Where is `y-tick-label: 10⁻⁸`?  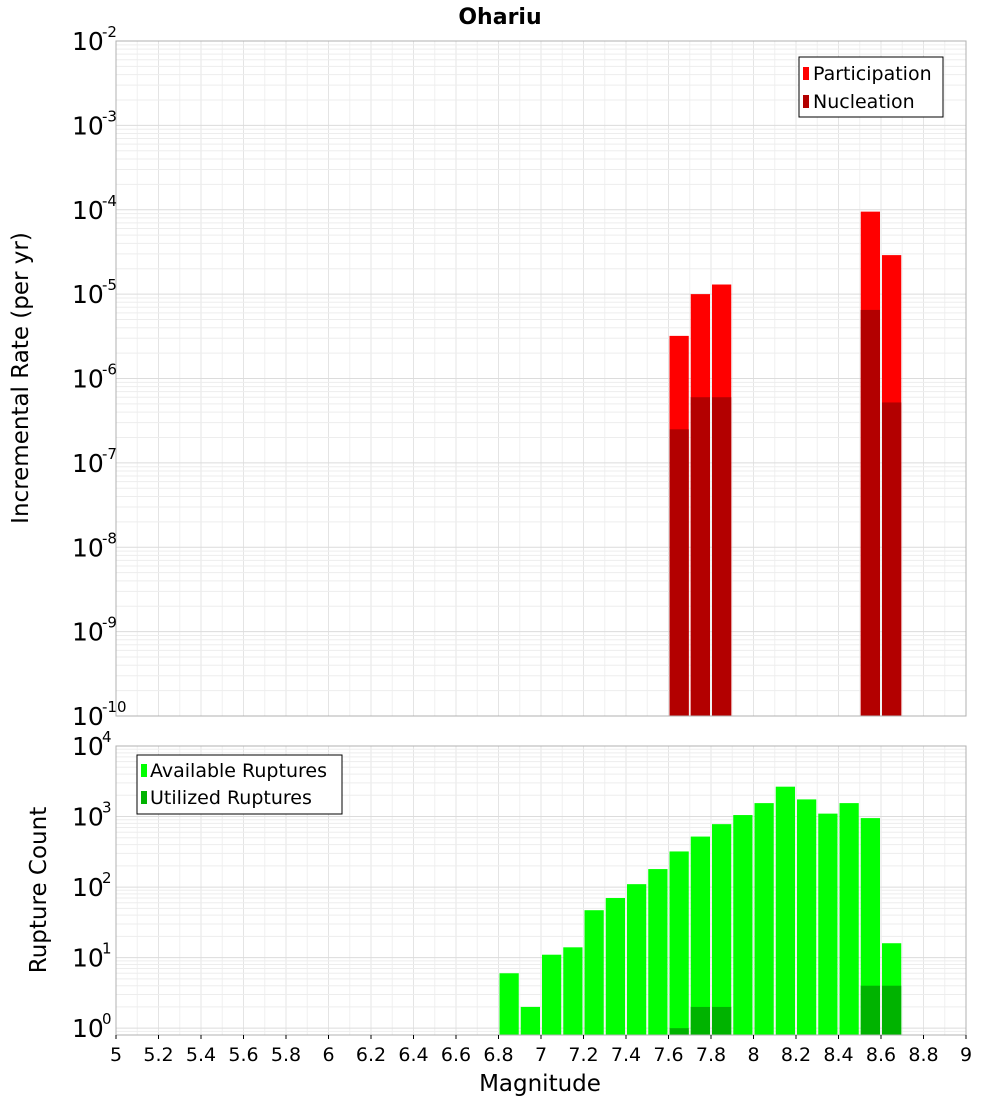 y-tick-label: 10⁻⁸ is located at coordinates (94, 545).